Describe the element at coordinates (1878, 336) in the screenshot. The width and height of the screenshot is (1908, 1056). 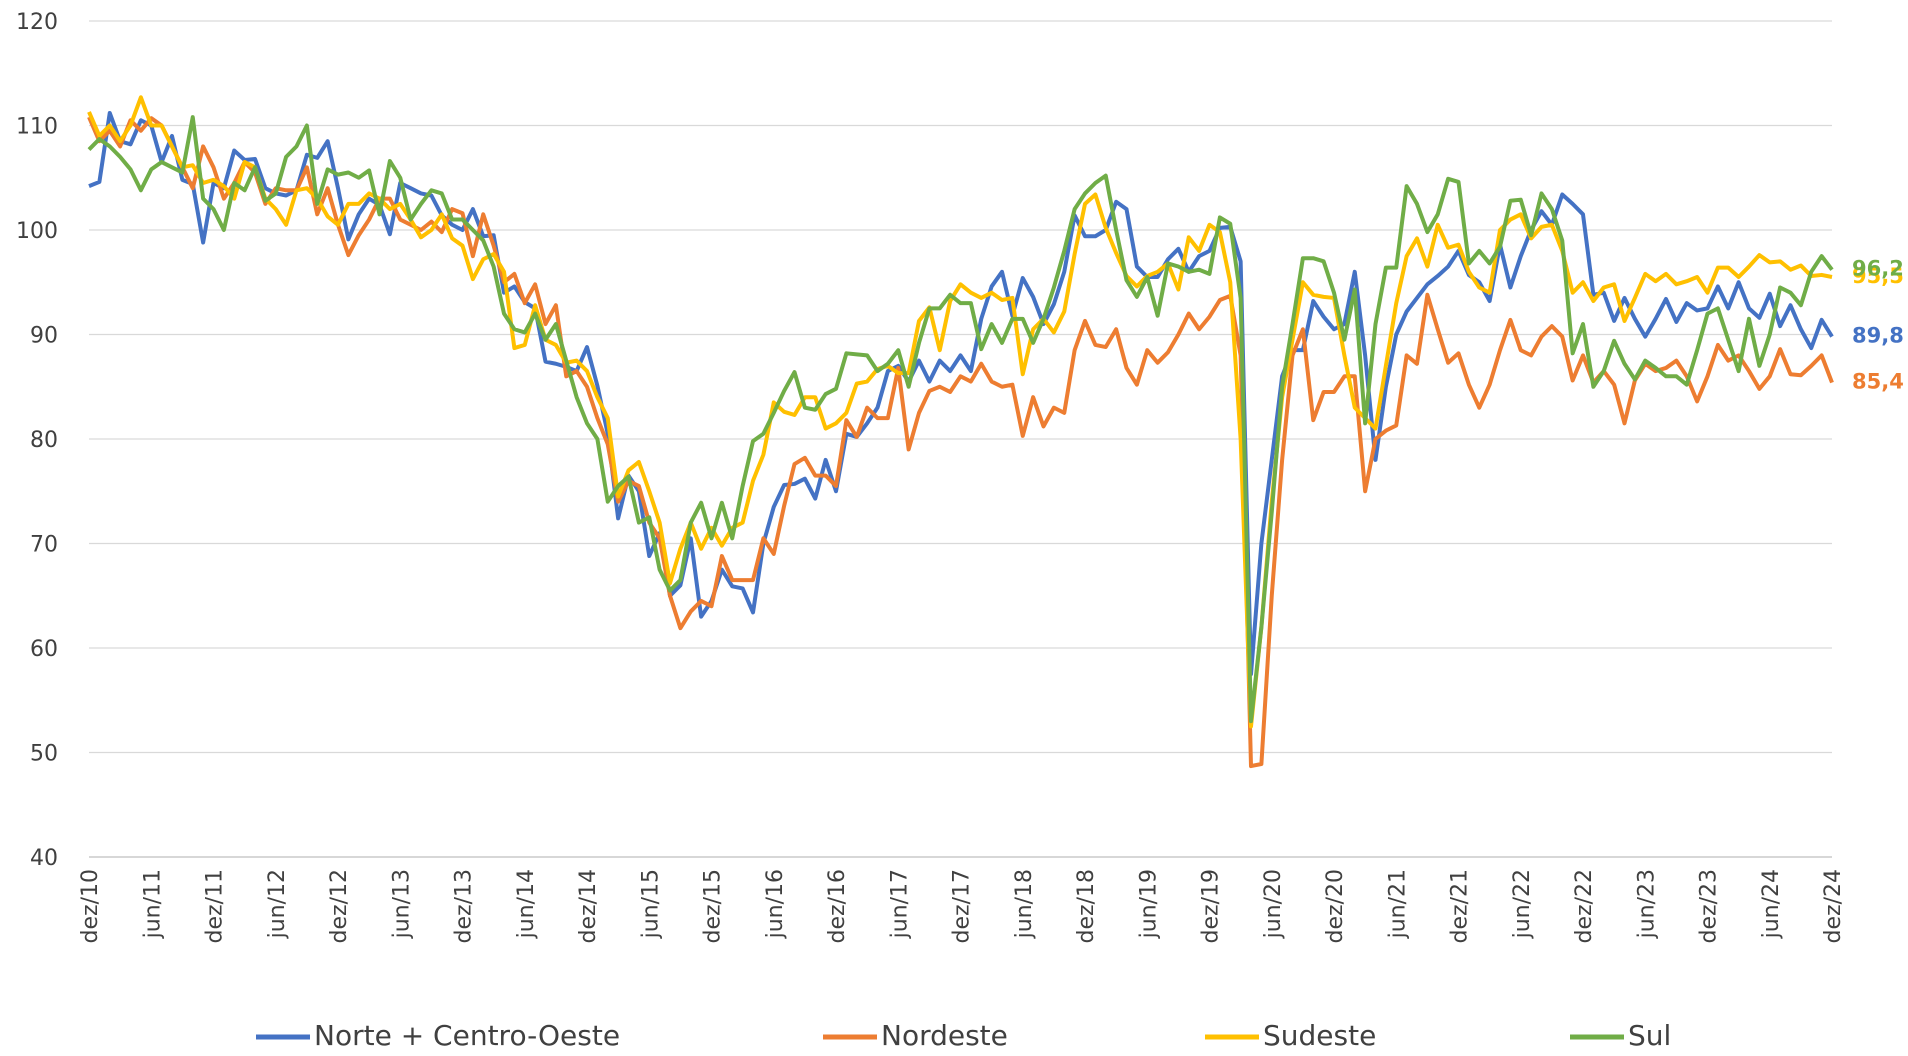
I see `end-value-label: 89,8` at that location.